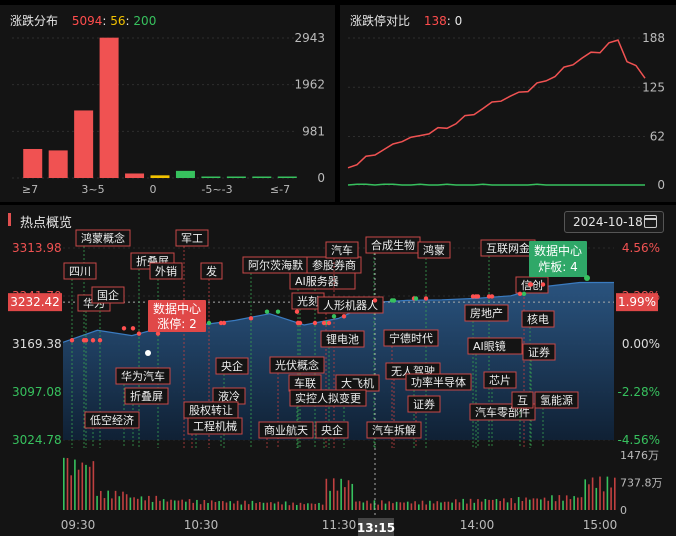  I want to click on right-tick-label: 0.00%, so click(641, 344).